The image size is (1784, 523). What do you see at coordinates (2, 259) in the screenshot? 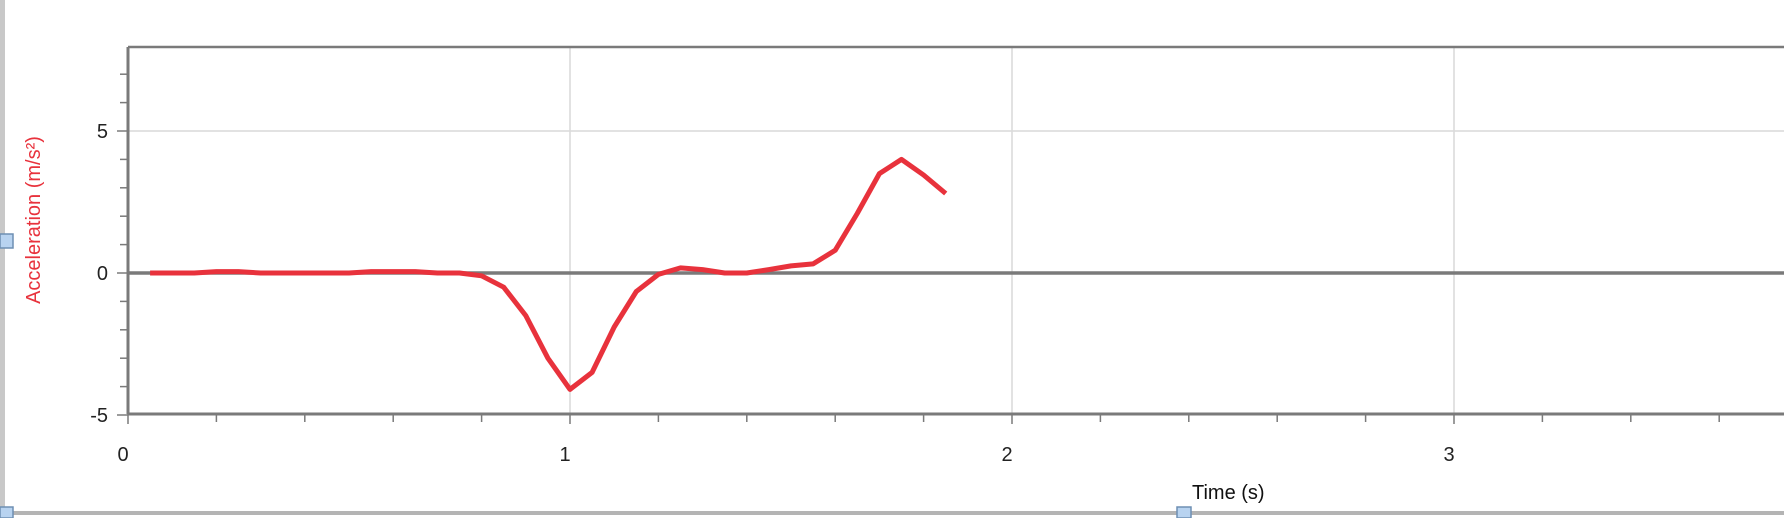
I see `left-panel-edge` at bounding box center [2, 259].